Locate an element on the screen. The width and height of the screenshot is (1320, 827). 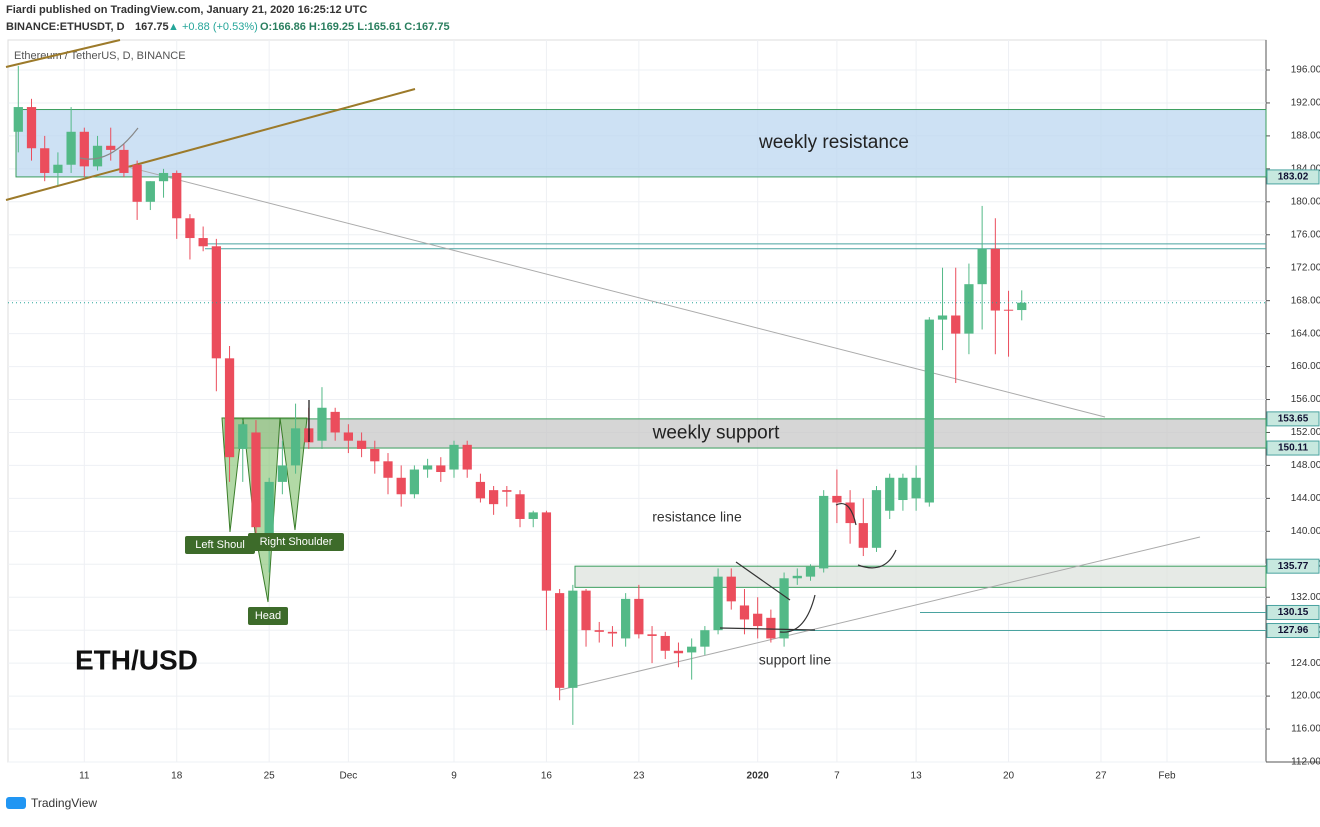
x-tick-label: Feb is located at coordinates (1167, 776).